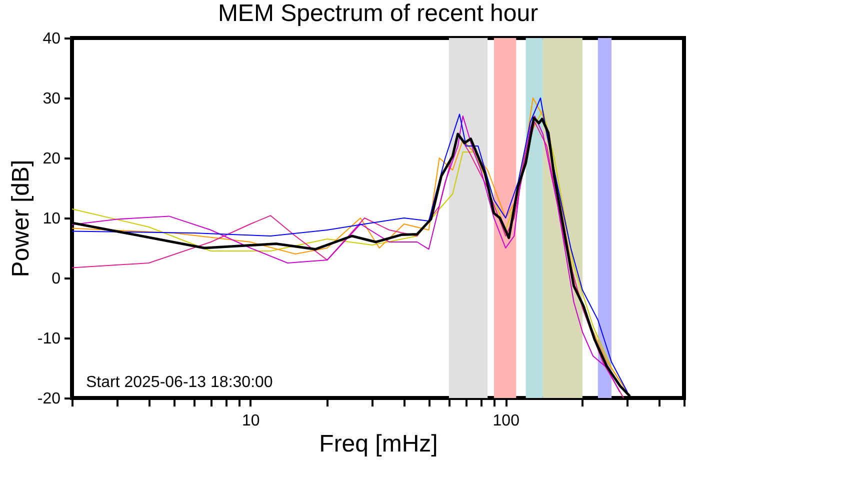 The width and height of the screenshot is (842, 500). I want to click on y-tick-label: 30, so click(51, 99).